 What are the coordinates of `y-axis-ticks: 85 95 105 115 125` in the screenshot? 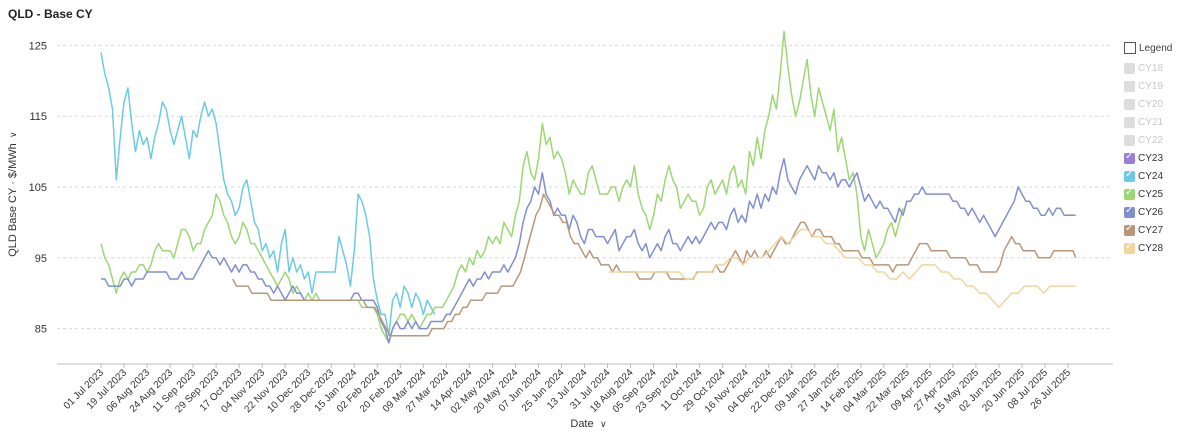 It's located at (38, 187).